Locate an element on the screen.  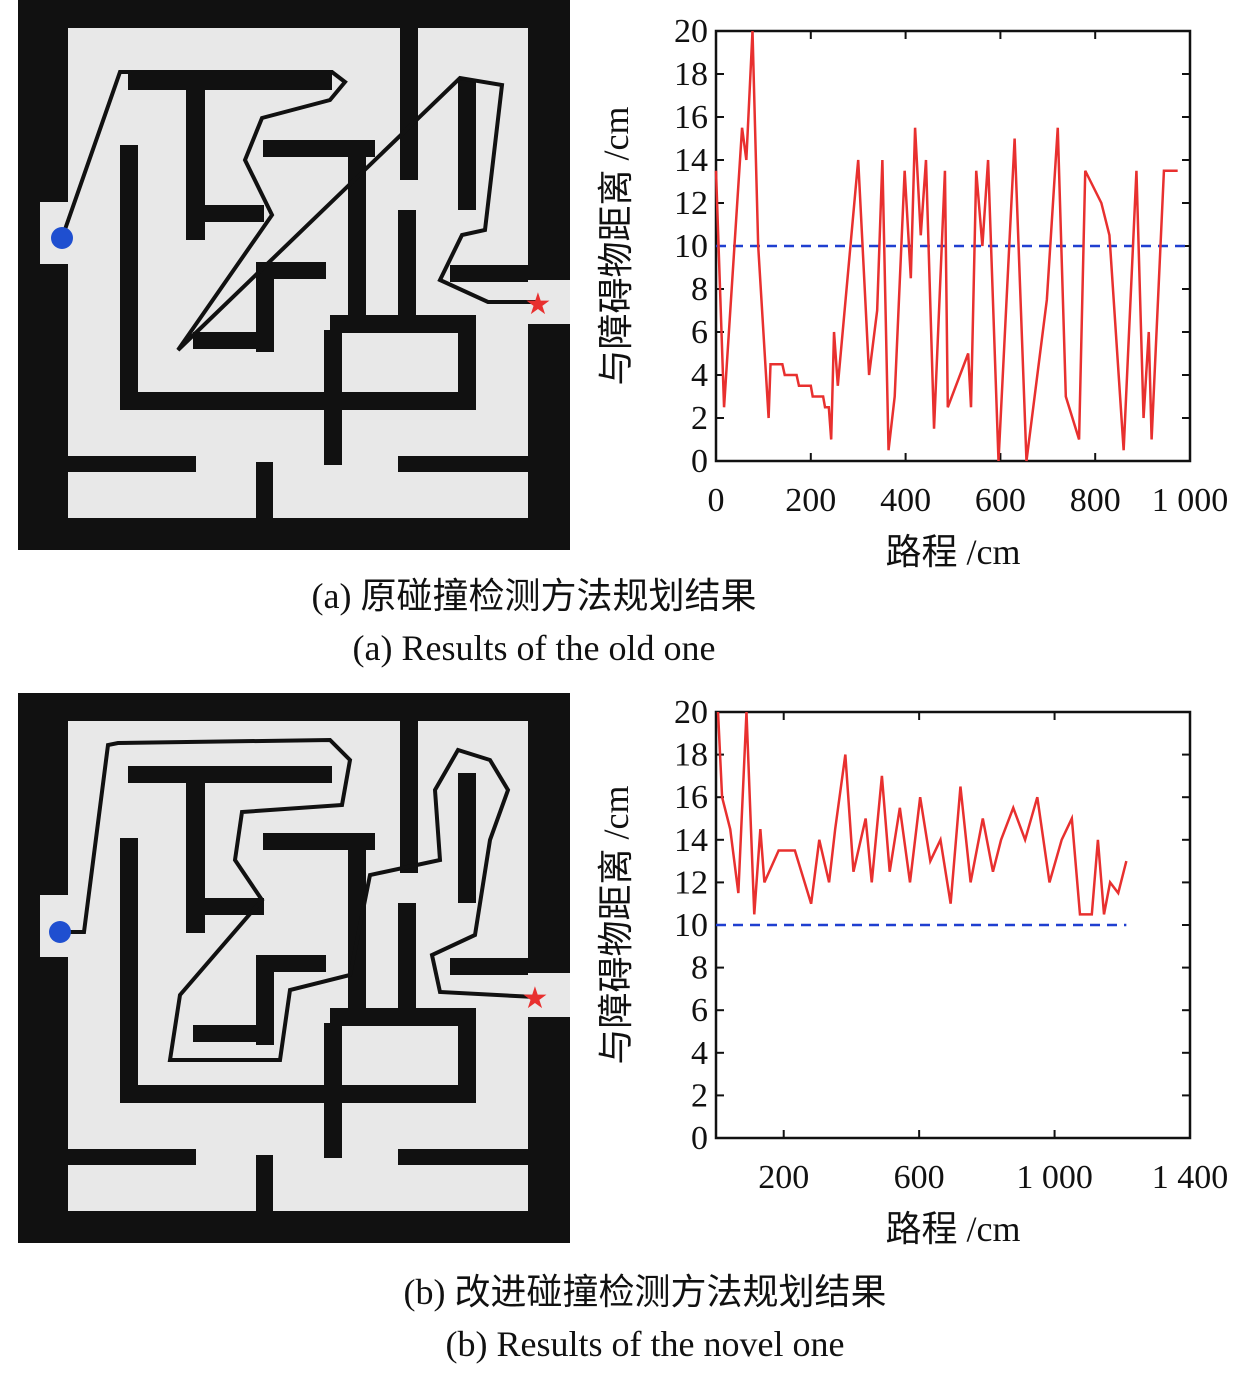
caption: (b) 改进碰撞检测方法规划结果 is located at coordinates (645, 1292).